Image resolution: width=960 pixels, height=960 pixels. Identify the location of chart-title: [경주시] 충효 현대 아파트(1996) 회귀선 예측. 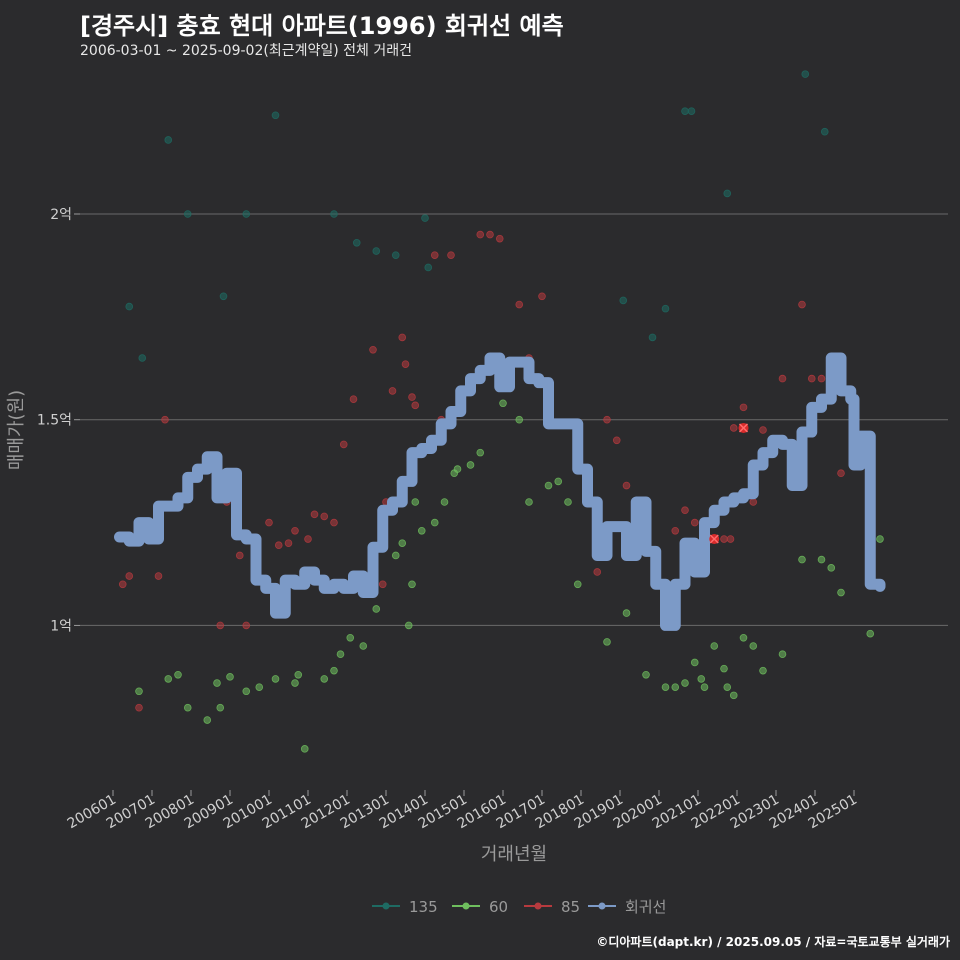
(322, 26).